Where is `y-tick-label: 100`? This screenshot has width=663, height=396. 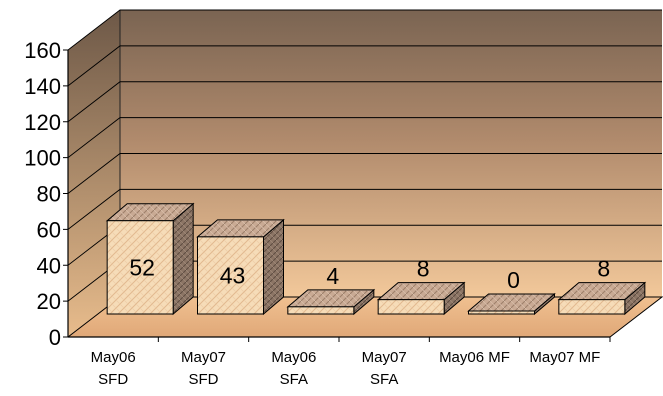
y-tick-label: 100 is located at coordinates (42, 158).